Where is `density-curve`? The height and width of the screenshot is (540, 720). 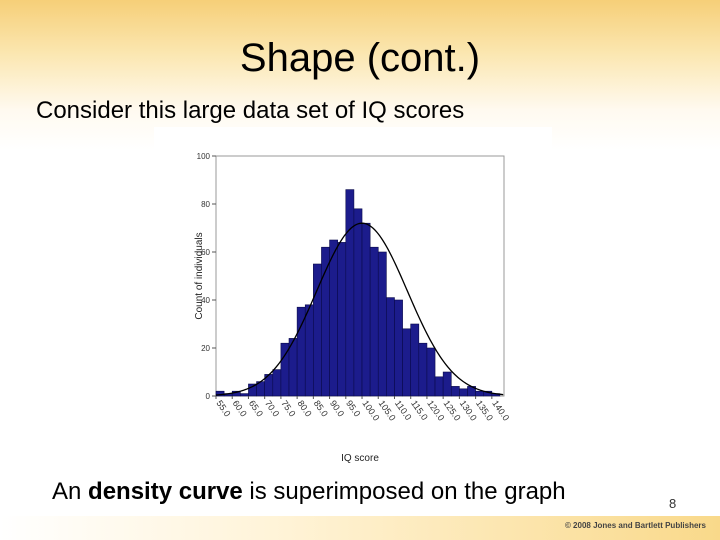 density-curve is located at coordinates (359, 309).